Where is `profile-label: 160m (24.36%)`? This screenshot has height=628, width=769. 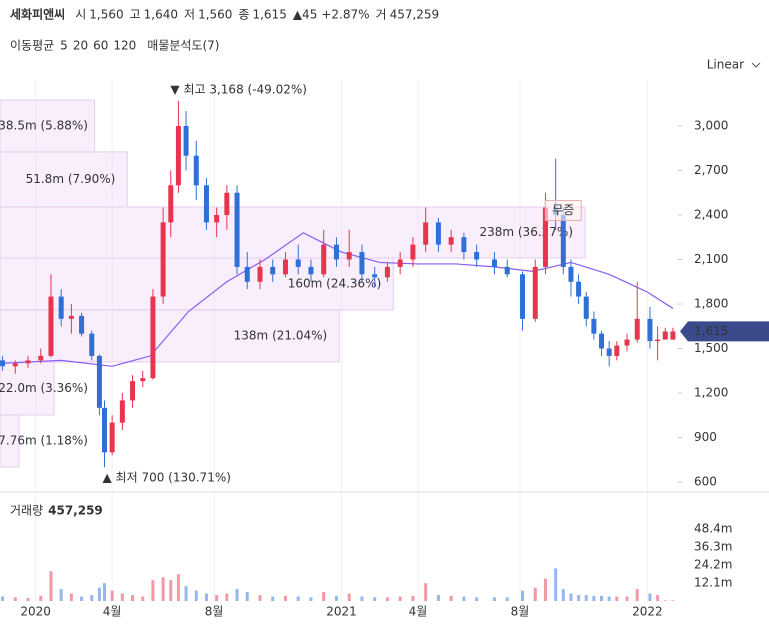
profile-label: 160m (24.36%) is located at coordinates (335, 283).